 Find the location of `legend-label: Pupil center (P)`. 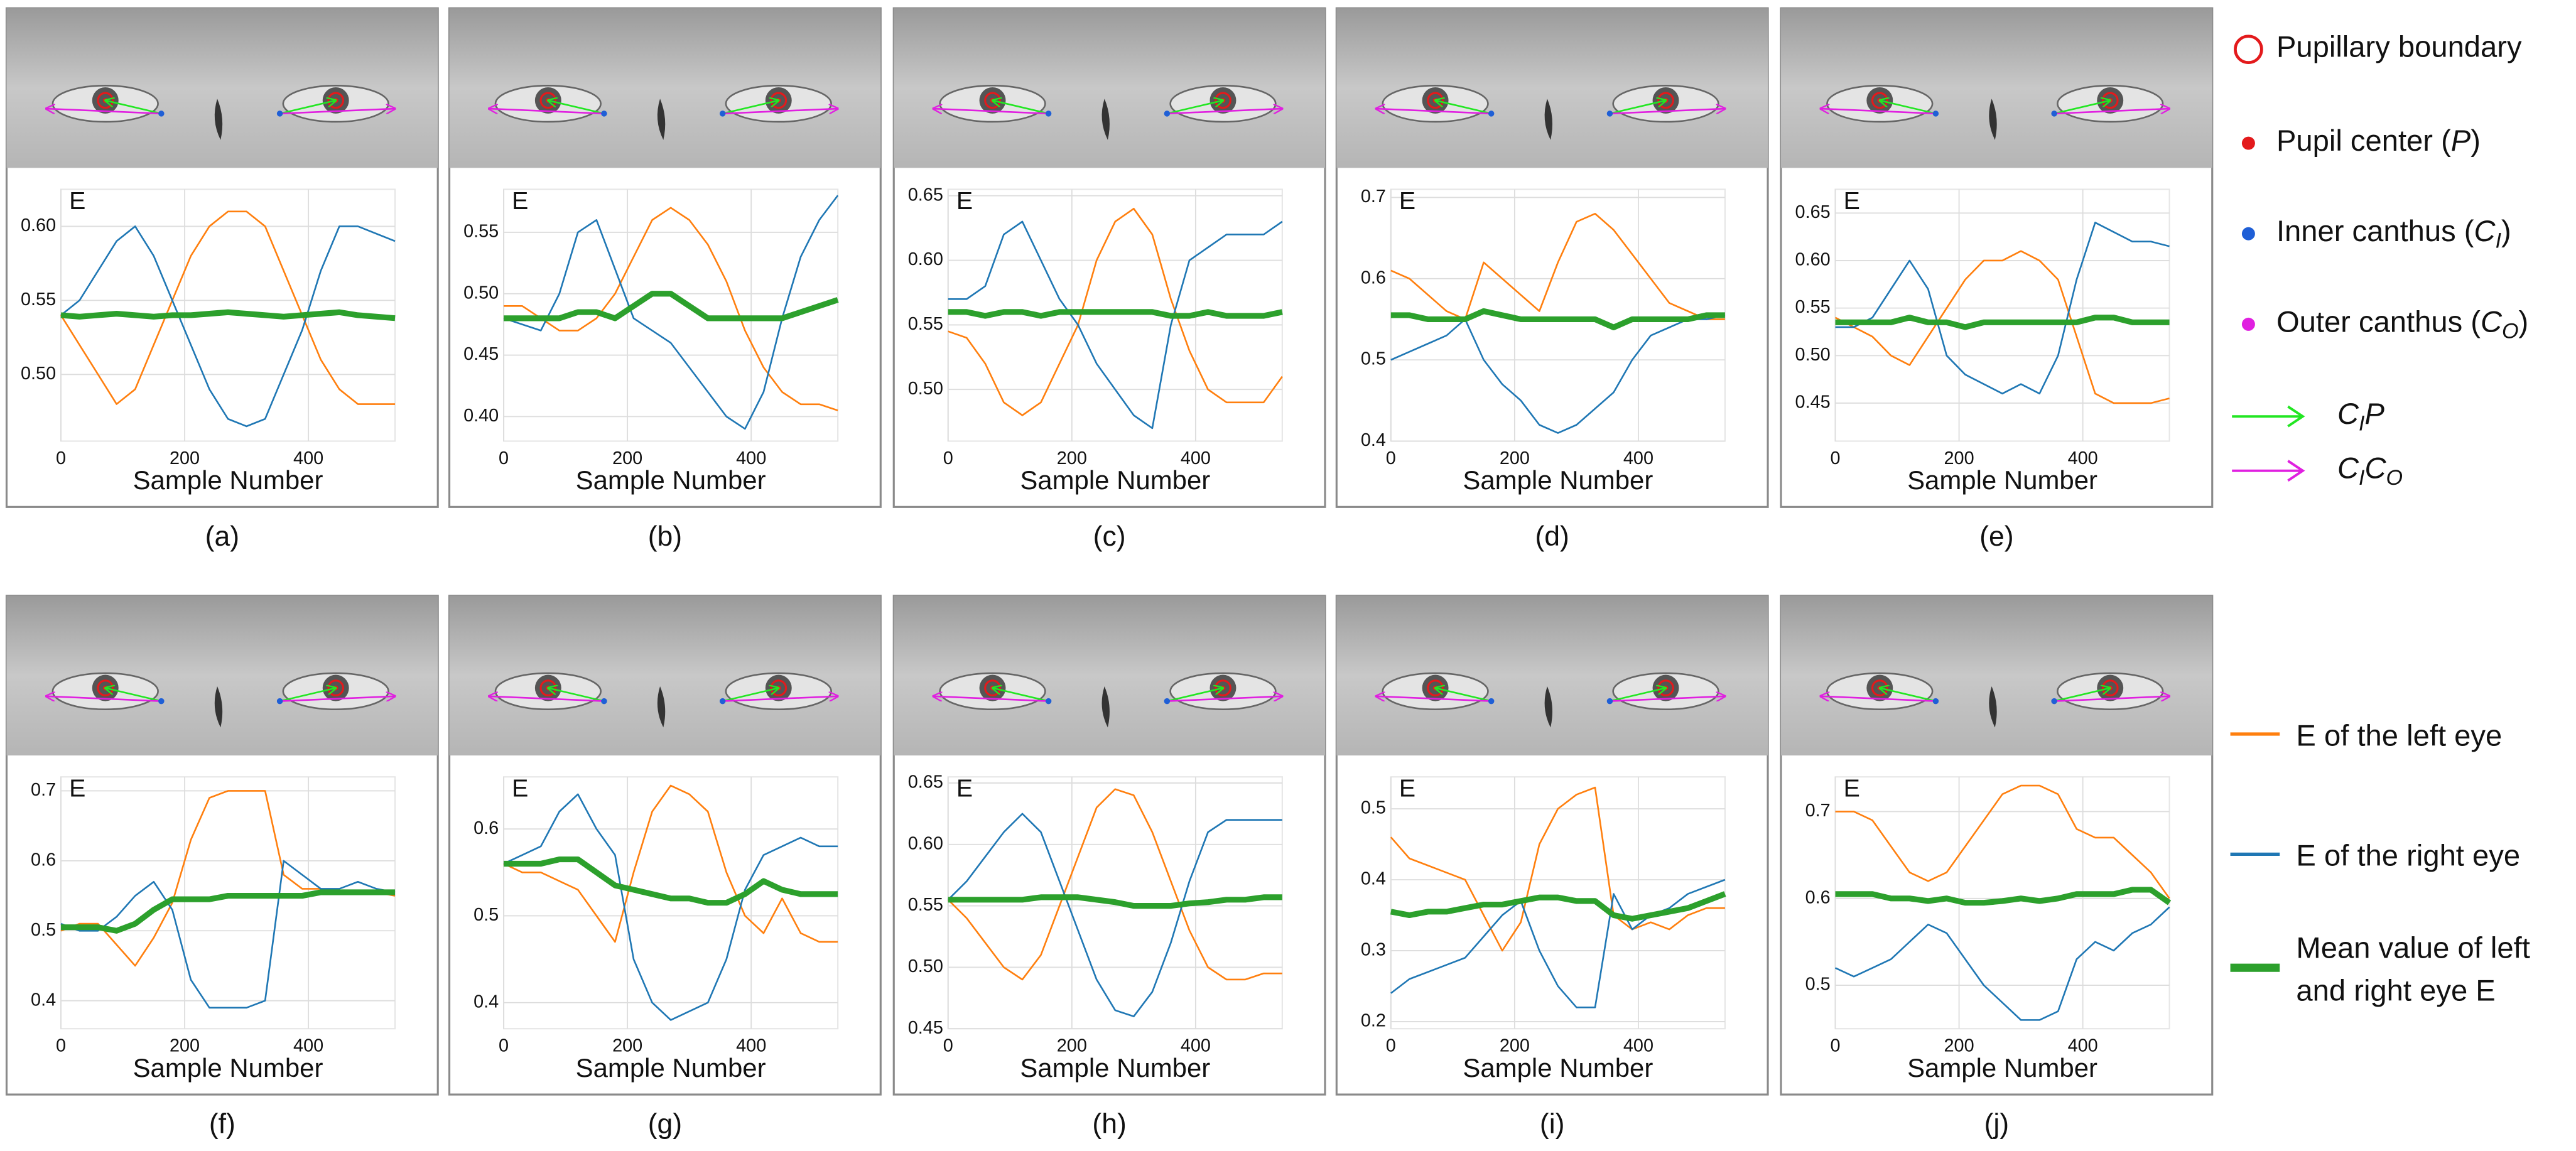

legend-label: Pupil center (P) is located at coordinates (2378, 141).